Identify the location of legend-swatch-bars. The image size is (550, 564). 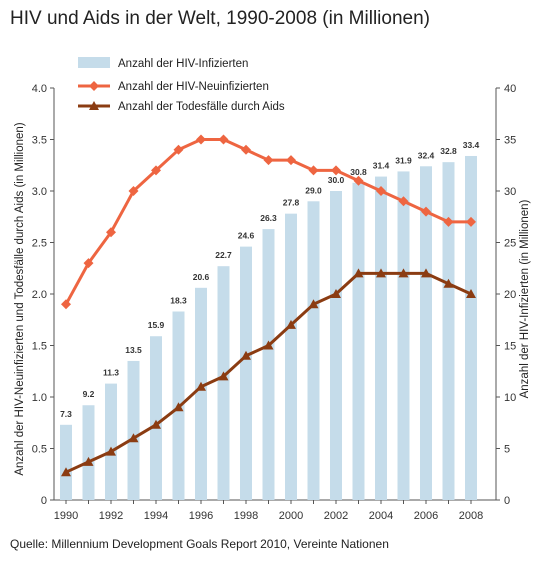
(94, 62).